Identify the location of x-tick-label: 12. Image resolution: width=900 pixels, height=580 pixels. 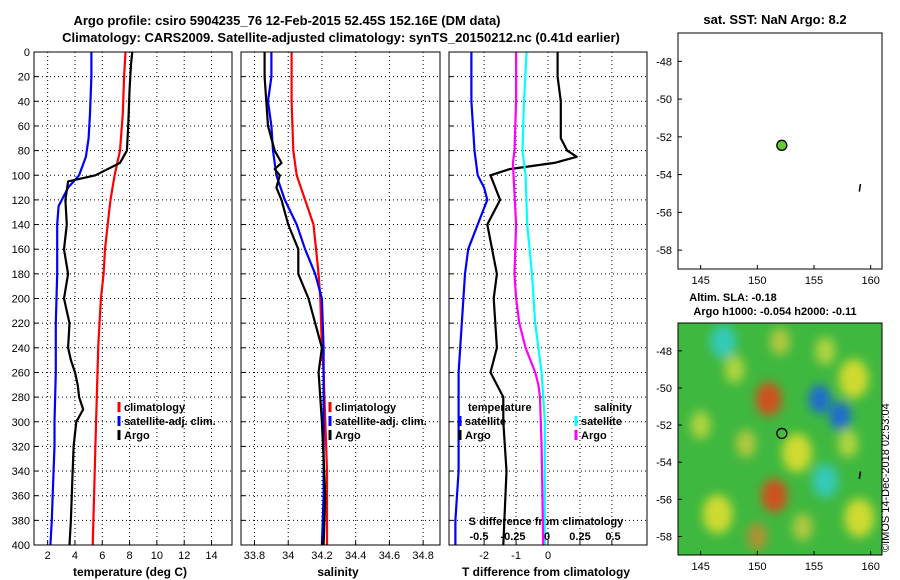
(184, 556).